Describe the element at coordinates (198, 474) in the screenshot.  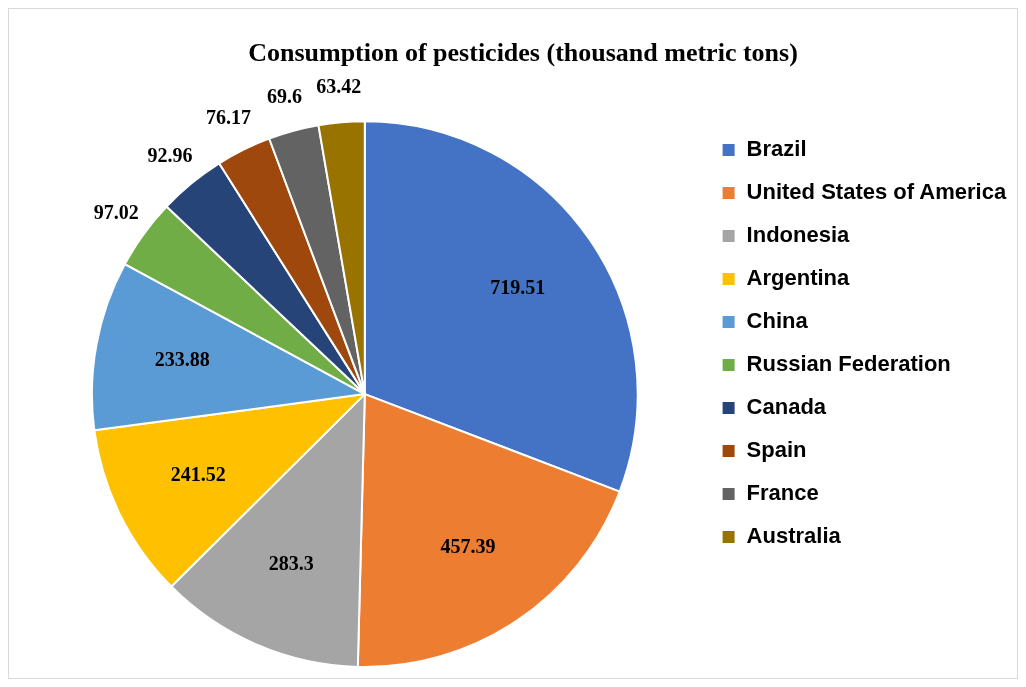
I see `data-label: 241.52` at that location.